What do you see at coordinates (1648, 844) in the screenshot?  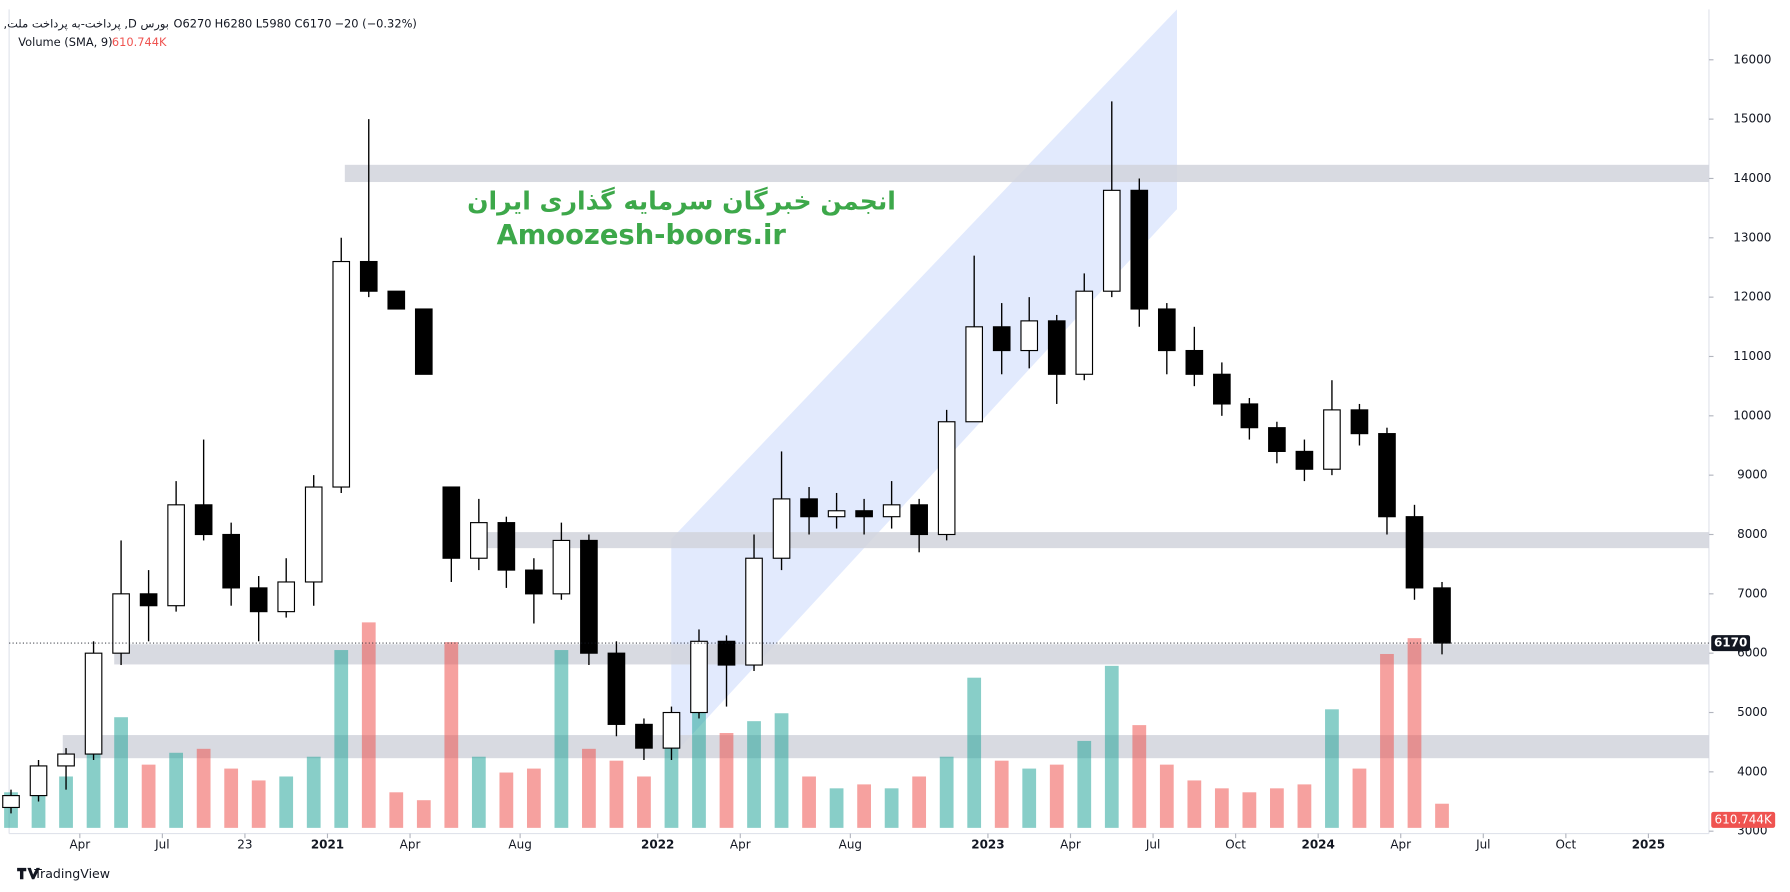 I see `x-tick-label: 2025` at bounding box center [1648, 844].